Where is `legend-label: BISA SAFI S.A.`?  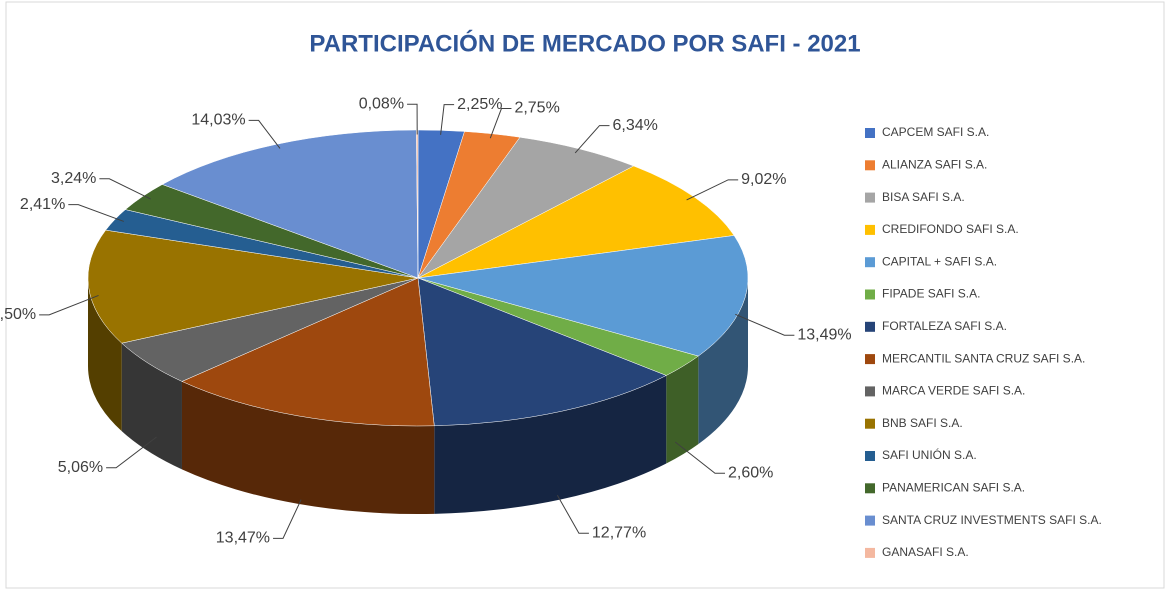
legend-label: BISA SAFI S.A. is located at coordinates (923, 197).